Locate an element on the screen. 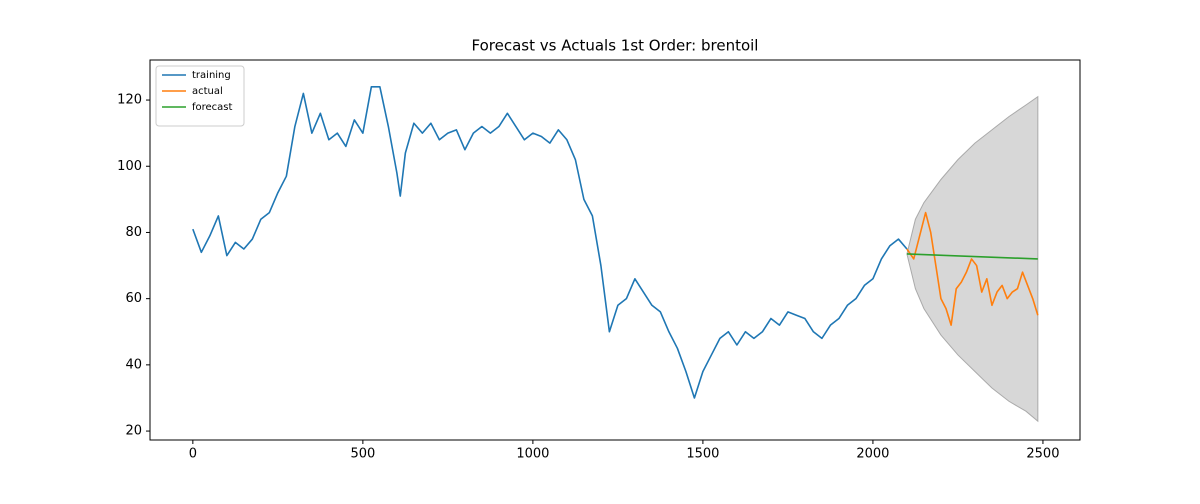 This screenshot has width=1200, height=504. x-tick-label: 1000 is located at coordinates (532, 454).